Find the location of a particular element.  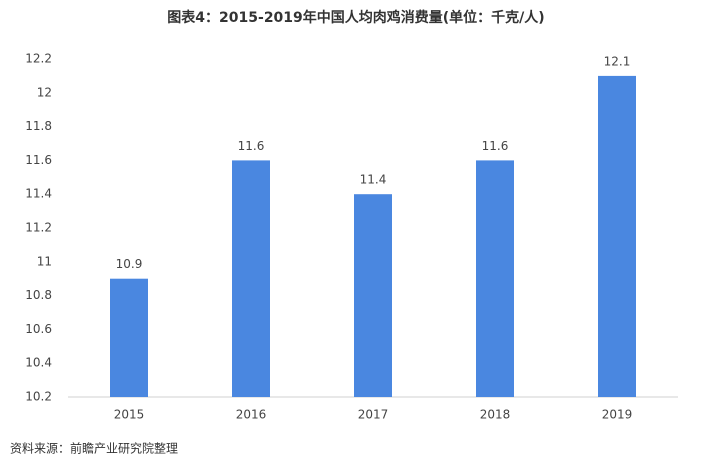

y-tick-label: 11 is located at coordinates (44, 261).